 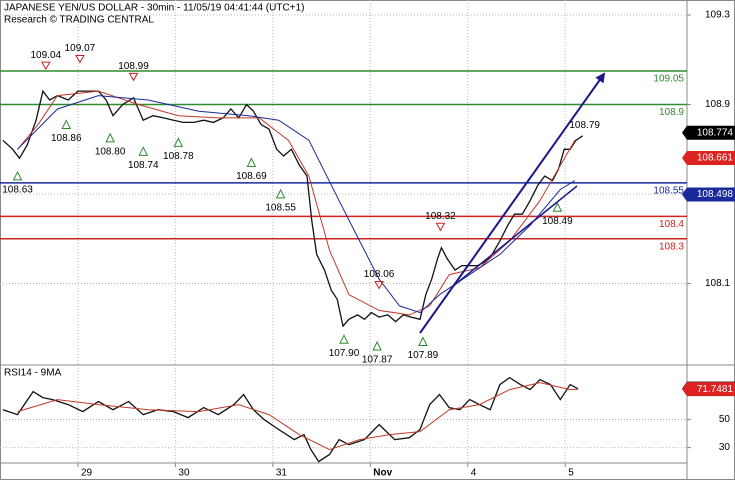 What do you see at coordinates (178, 156) in the screenshot?
I see `swing-label: 108.78` at bounding box center [178, 156].